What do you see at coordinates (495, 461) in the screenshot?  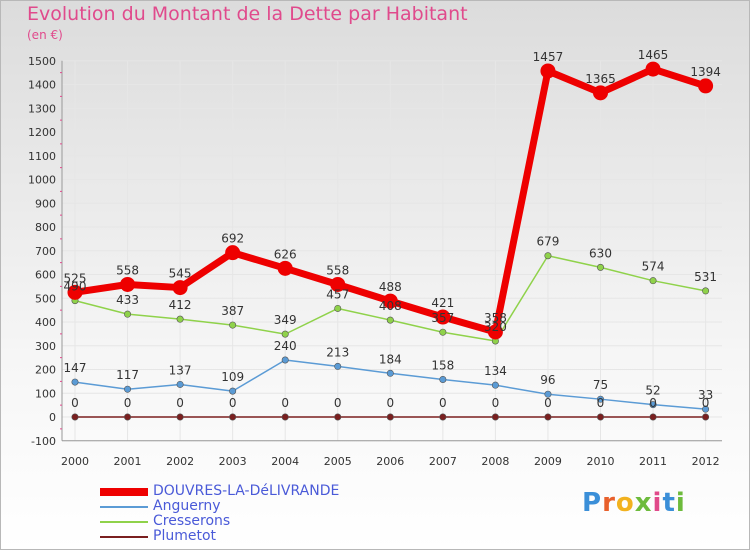 I see `x-tick-label: 2008` at bounding box center [495, 461].